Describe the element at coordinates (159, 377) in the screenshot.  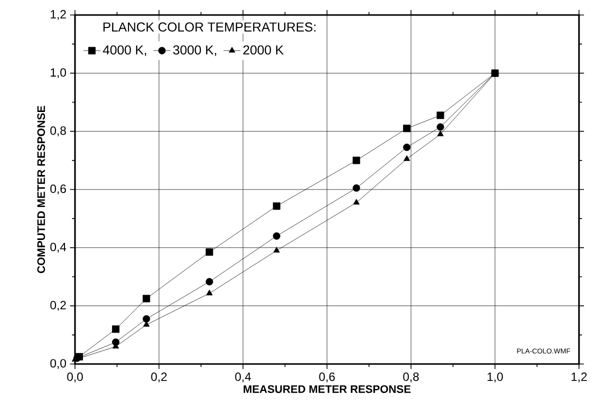
I see `x-tick-label: 0,2` at that location.